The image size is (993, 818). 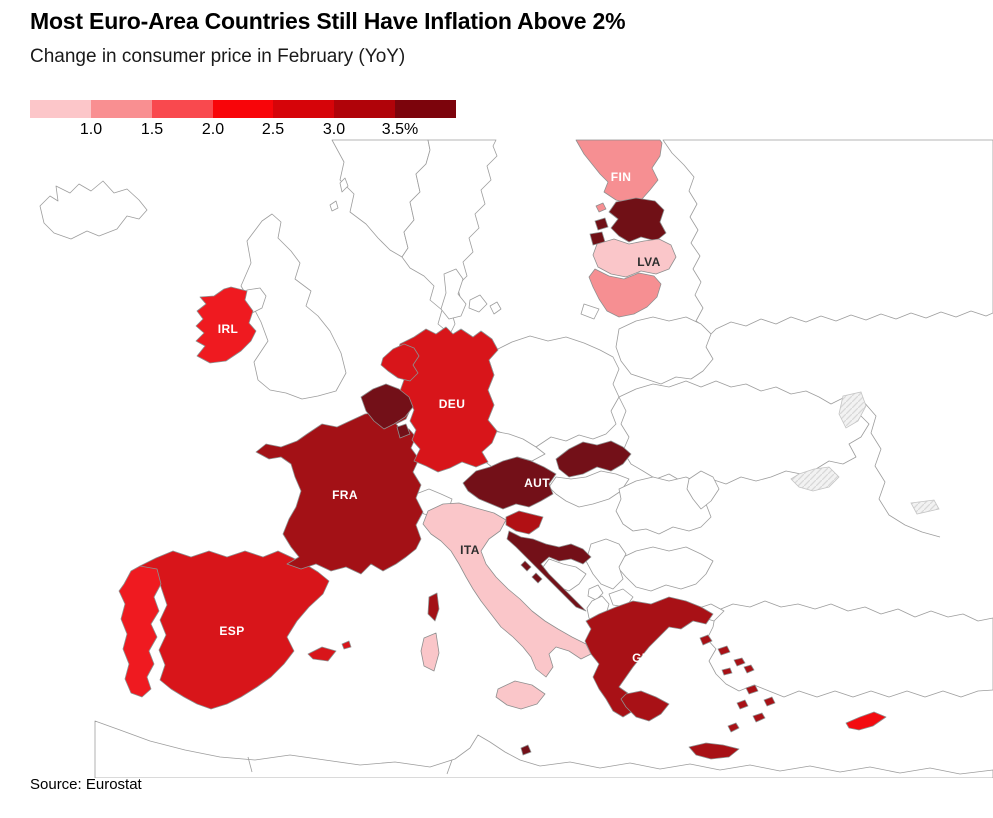 I want to click on legend-tick: 1.5, so click(x=152, y=129).